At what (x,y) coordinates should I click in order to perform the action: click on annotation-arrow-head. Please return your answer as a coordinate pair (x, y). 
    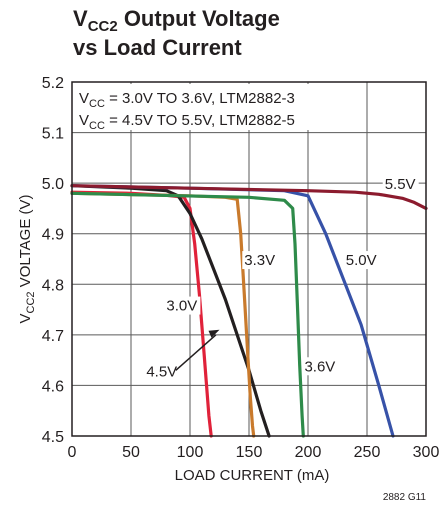
    Looking at the image, I should click on (214, 333).